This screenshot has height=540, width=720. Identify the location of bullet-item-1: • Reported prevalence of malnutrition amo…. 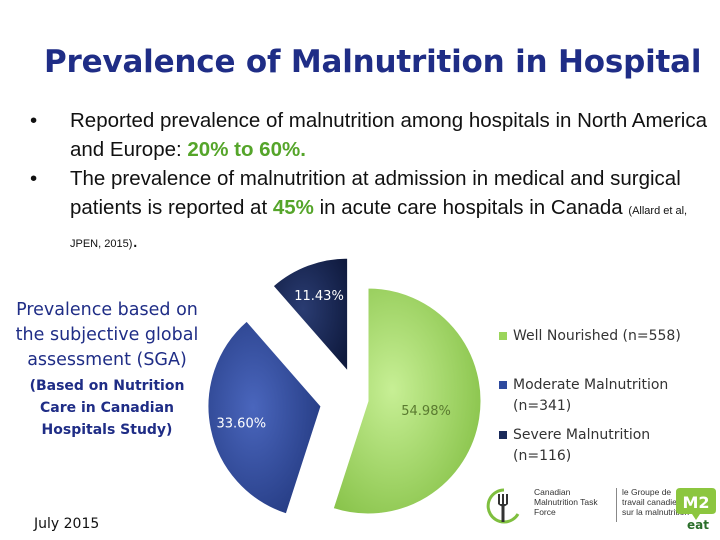
(370, 135).